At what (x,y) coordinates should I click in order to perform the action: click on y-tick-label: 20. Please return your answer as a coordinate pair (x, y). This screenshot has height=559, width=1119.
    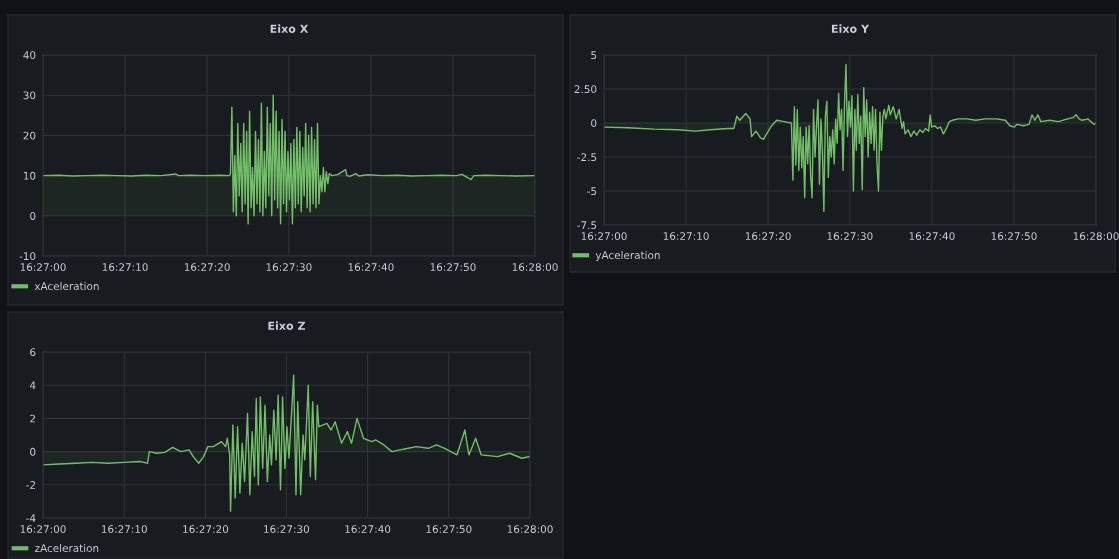
    Looking at the image, I should click on (29, 135).